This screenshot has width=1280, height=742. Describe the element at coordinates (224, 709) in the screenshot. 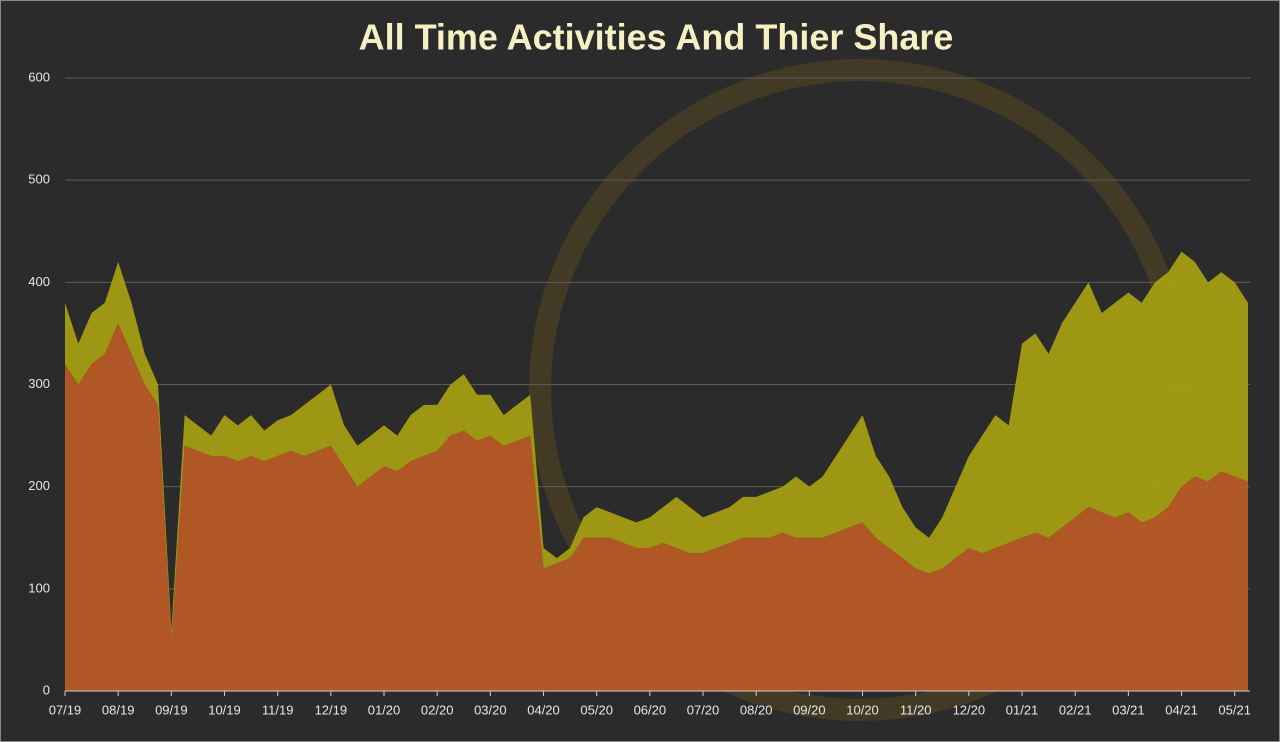

I see `x-tick-label: 10/19` at that location.